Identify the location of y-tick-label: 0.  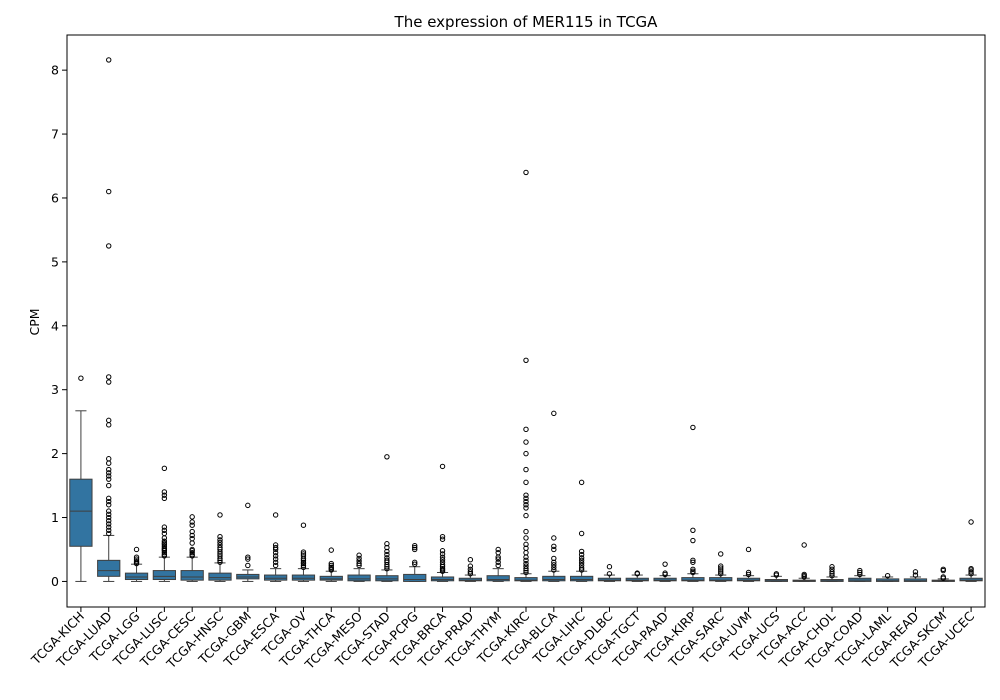
(55, 581).